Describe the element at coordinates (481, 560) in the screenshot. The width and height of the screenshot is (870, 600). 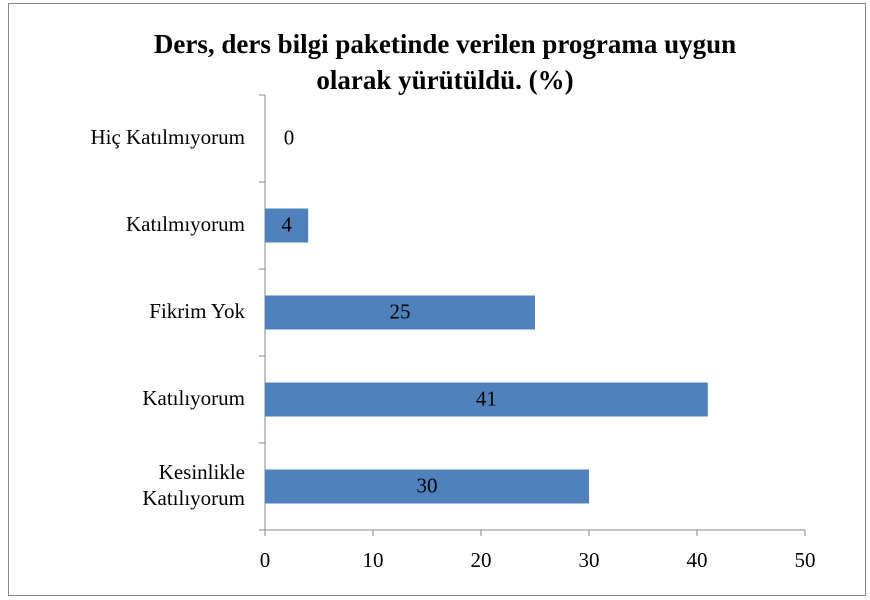
I see `x-tick-label: 20` at that location.